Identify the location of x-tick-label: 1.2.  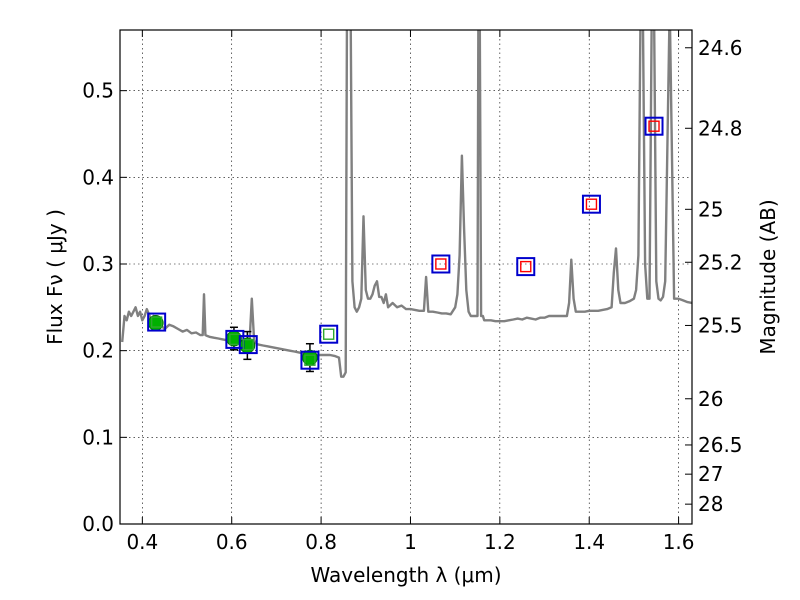
(500, 542).